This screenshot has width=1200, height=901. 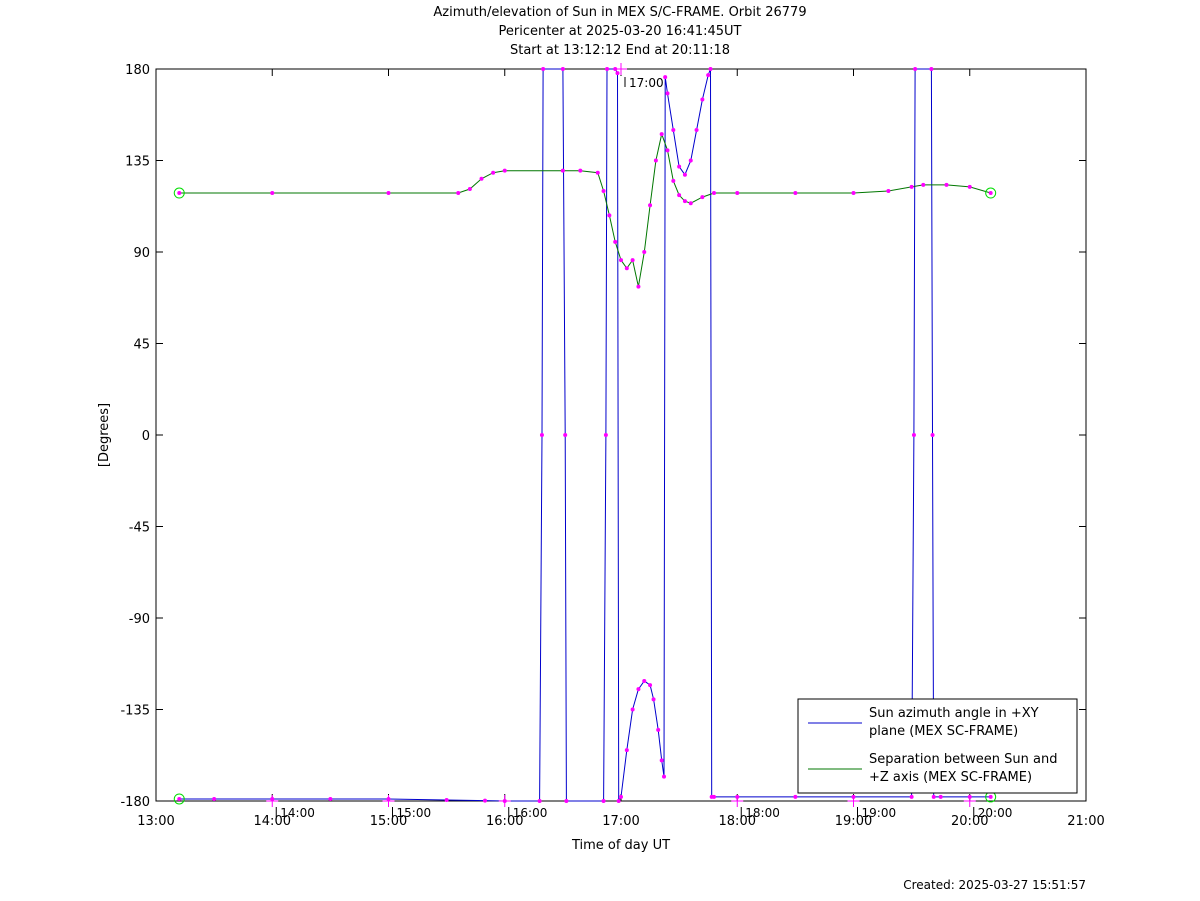 I want to click on x-tick-label: 17:00, so click(x=620, y=821).